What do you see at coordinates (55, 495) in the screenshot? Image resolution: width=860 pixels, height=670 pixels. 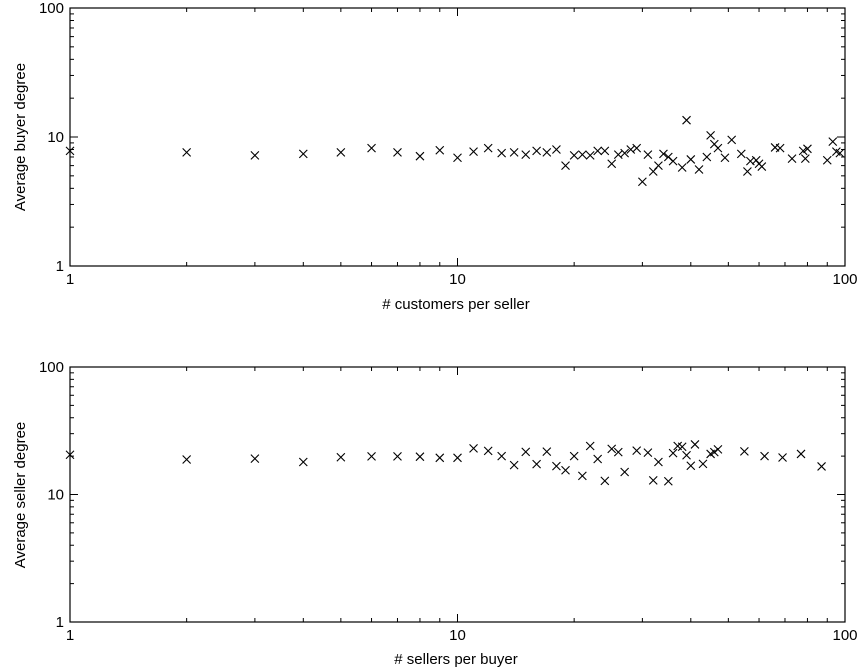 I see `y-tick-label: 10` at bounding box center [55, 495].